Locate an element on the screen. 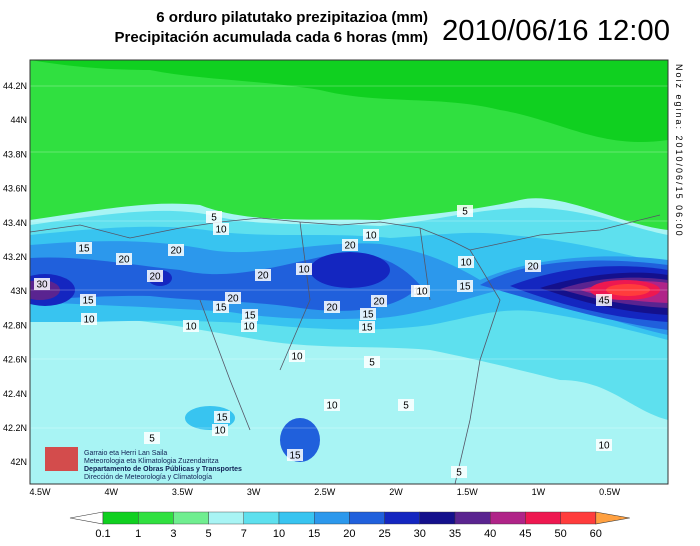  colorbar-label: 25 is located at coordinates (384, 534).